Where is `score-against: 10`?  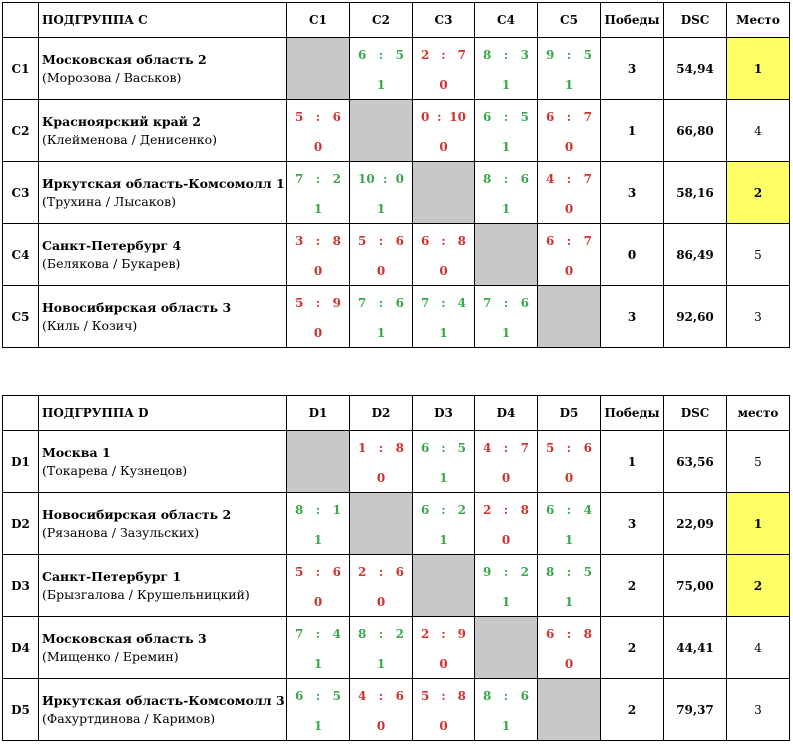
score-against: 10 is located at coordinates (457, 117).